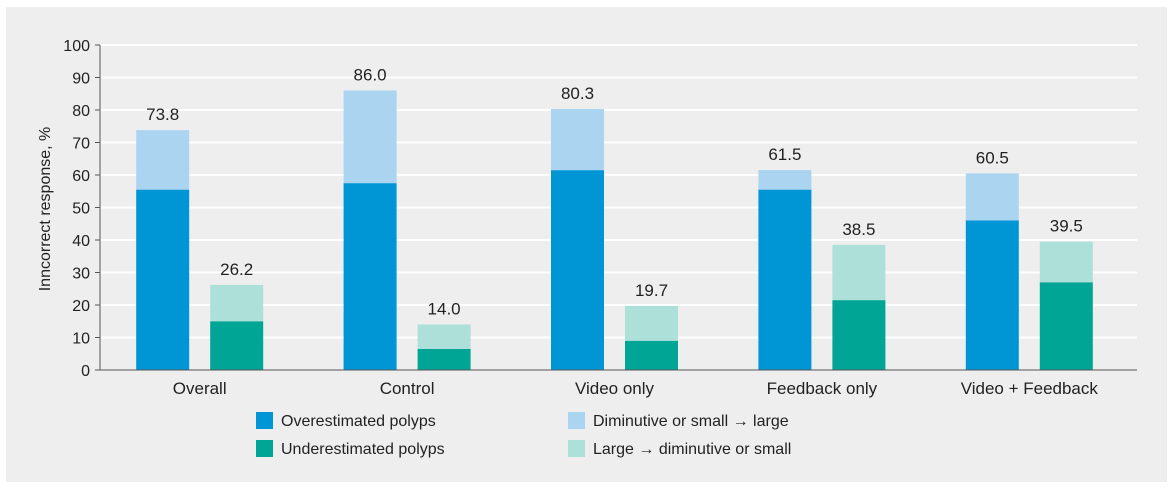  I want to click on x-category-label: Overall, so click(200, 388).